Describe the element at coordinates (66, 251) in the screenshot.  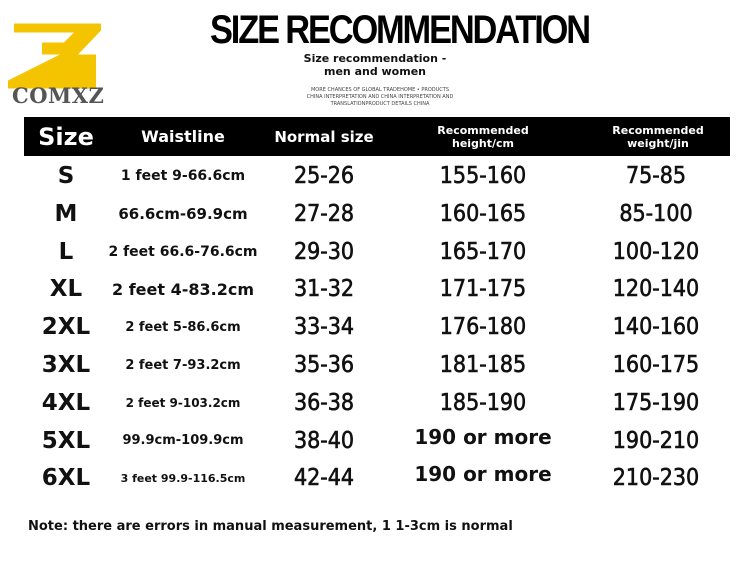
I see `cell-size: L` at that location.